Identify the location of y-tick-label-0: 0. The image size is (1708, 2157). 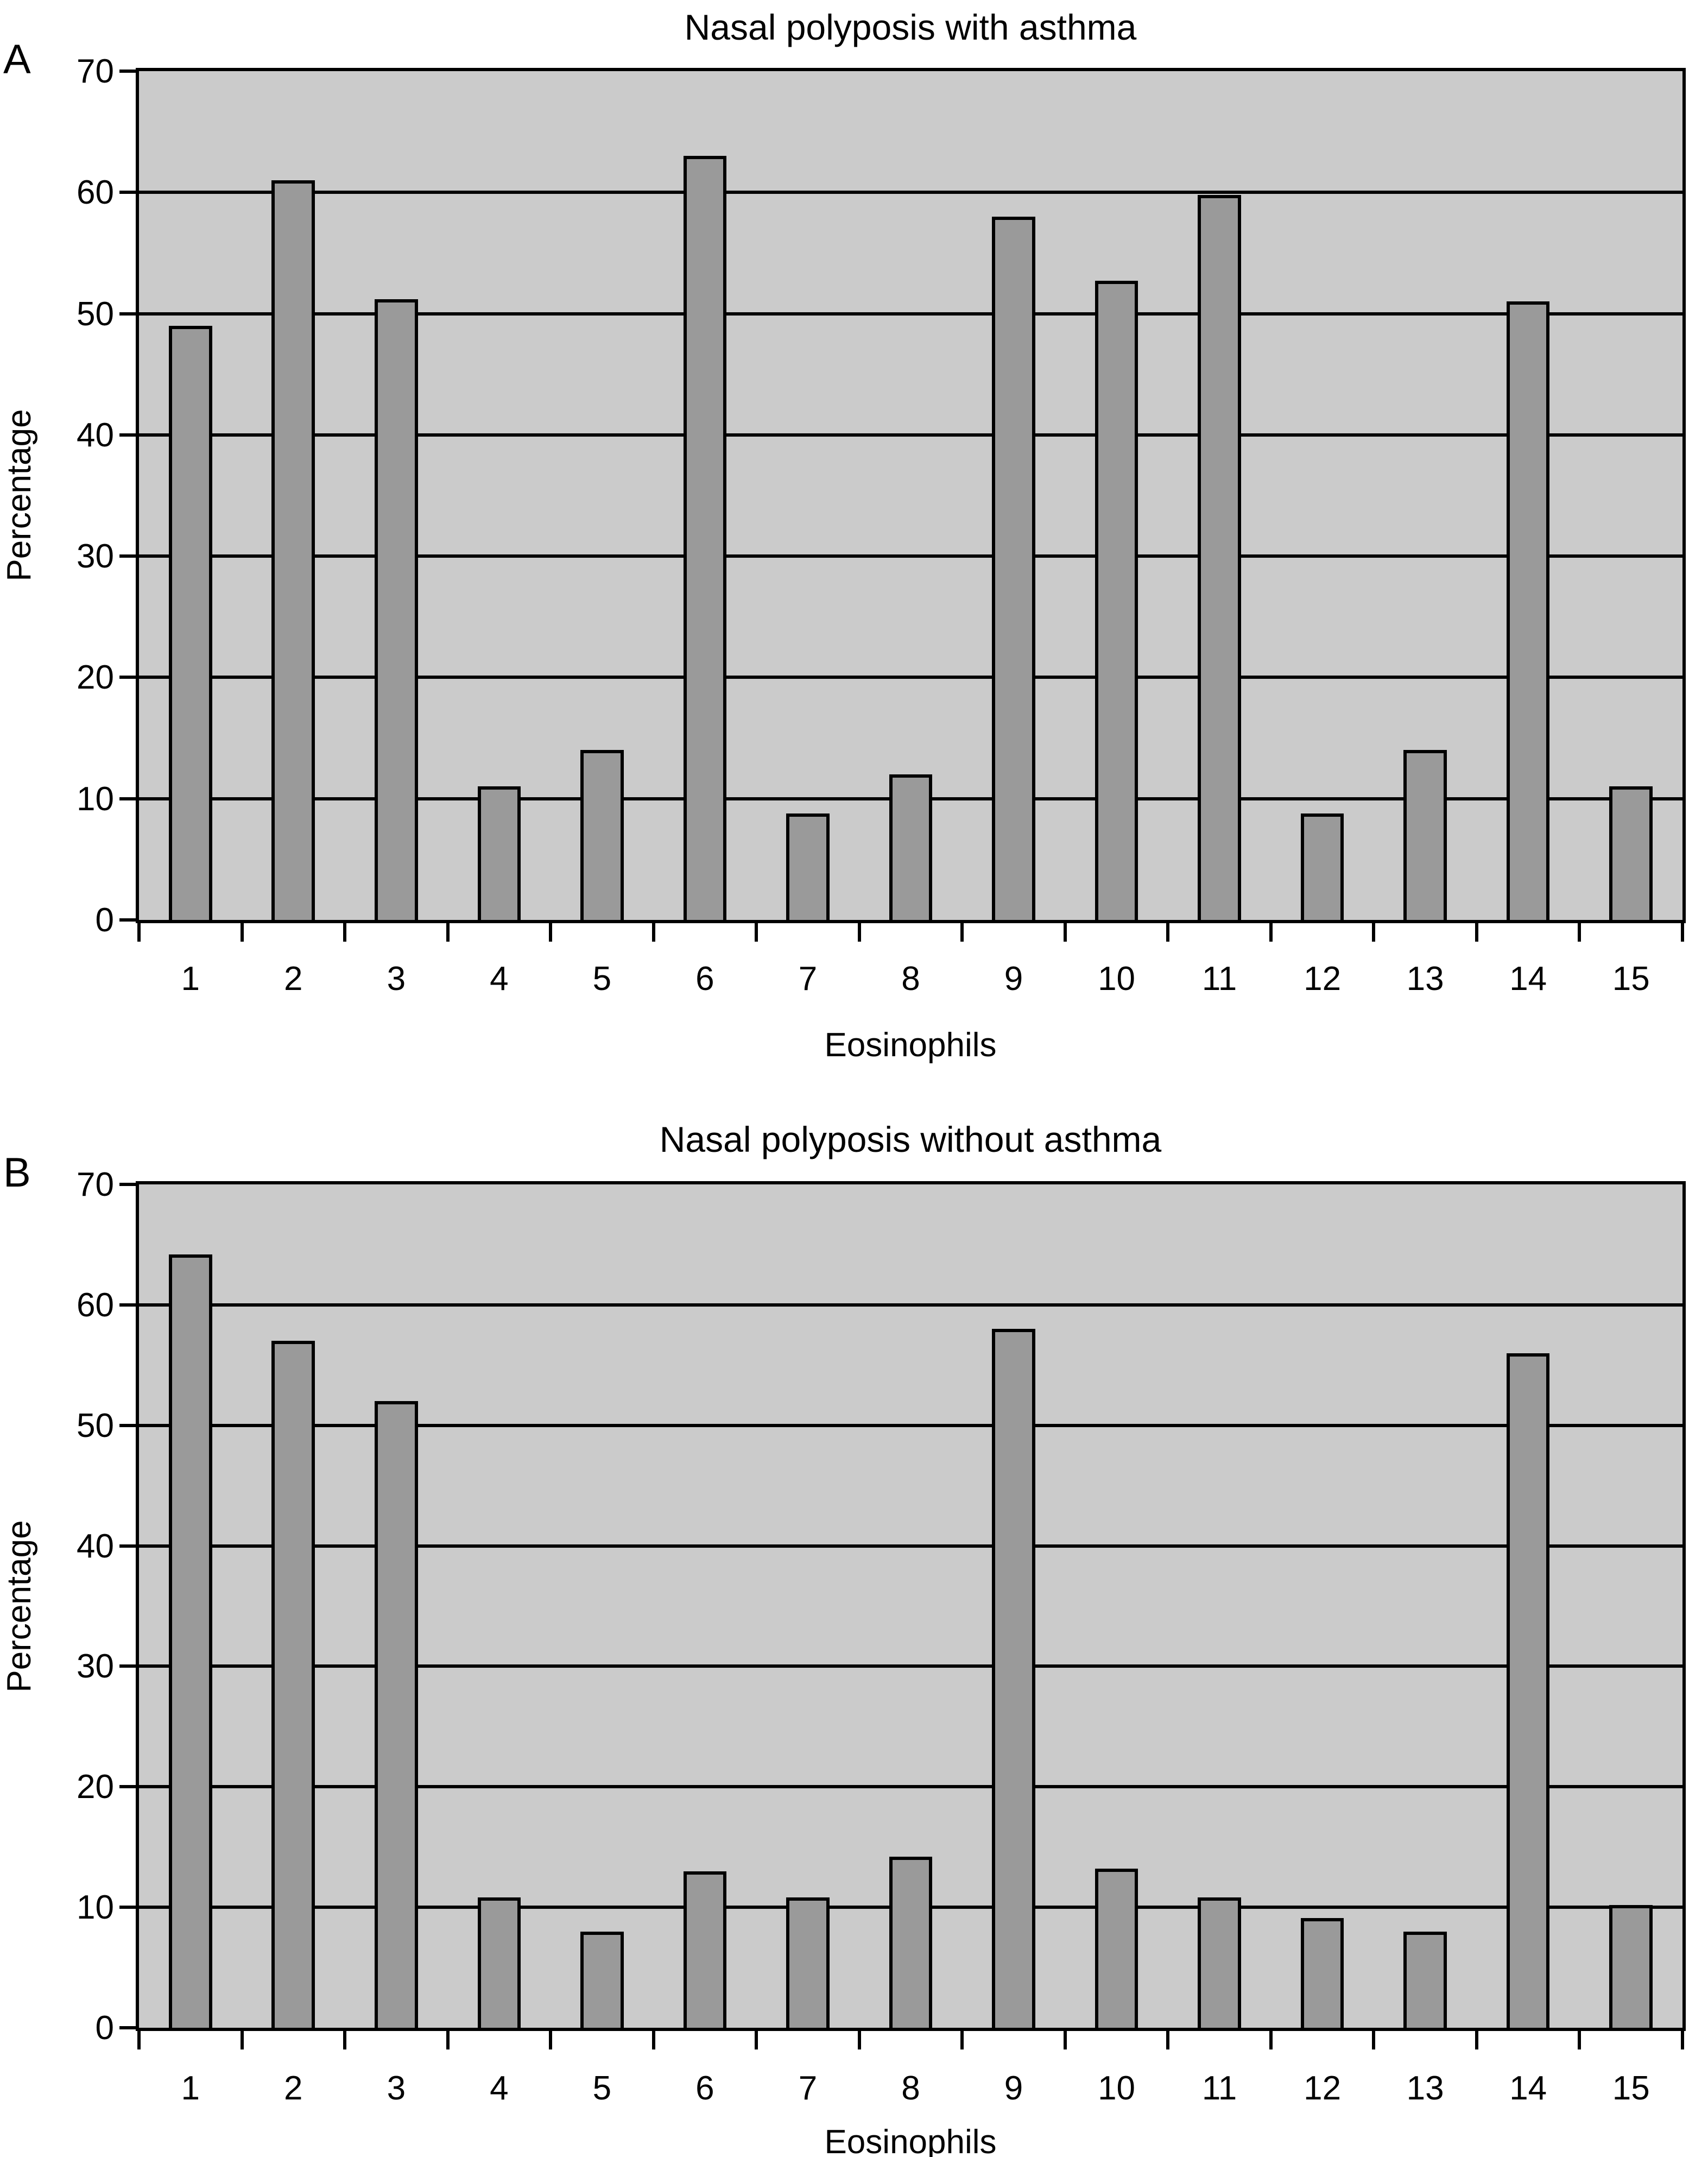
(104, 920).